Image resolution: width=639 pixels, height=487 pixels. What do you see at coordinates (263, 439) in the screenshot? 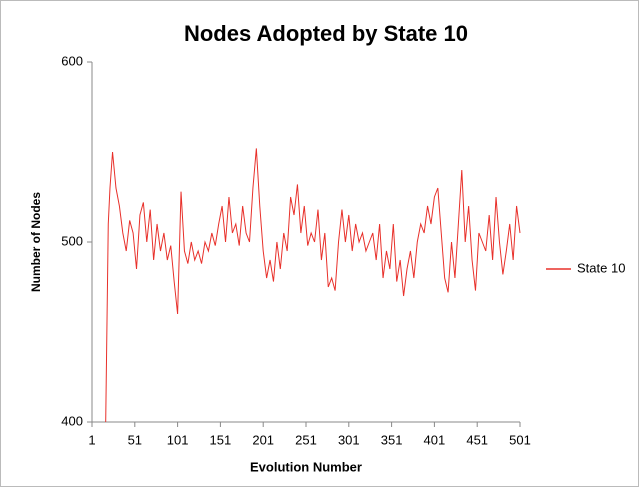
I see `x-tick-label: 201` at bounding box center [263, 439].